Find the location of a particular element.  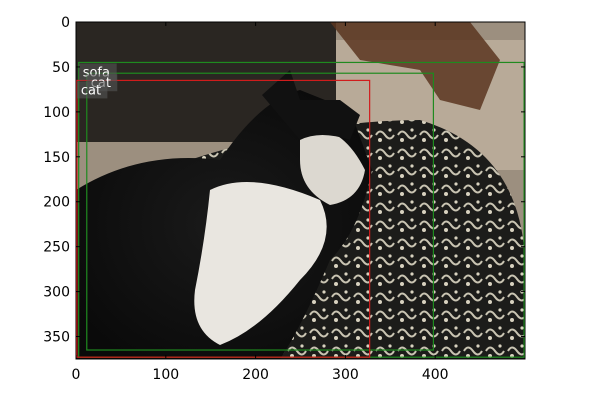

y-tick-label: 250 is located at coordinates (56, 248).